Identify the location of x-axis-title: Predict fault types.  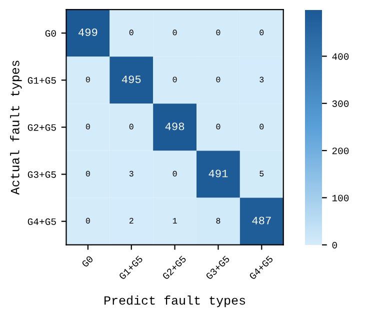
(175, 302).